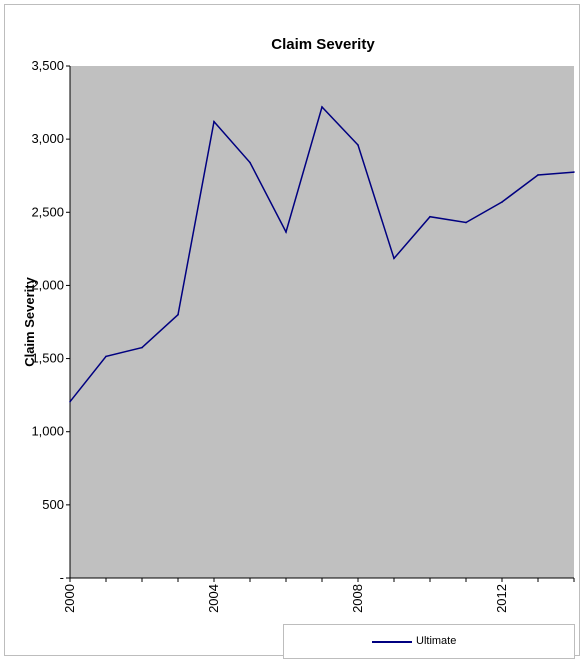 The height and width of the screenshot is (660, 584). What do you see at coordinates (62, 577) in the screenshot?
I see `y-tick-label: -` at bounding box center [62, 577].